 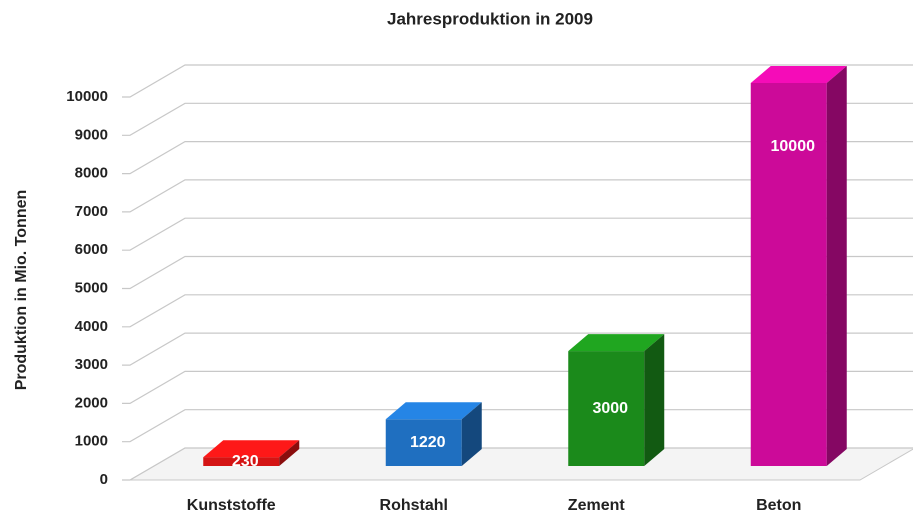 What do you see at coordinates (91, 402) in the screenshot?
I see `y-tick-label: 2000` at bounding box center [91, 402].